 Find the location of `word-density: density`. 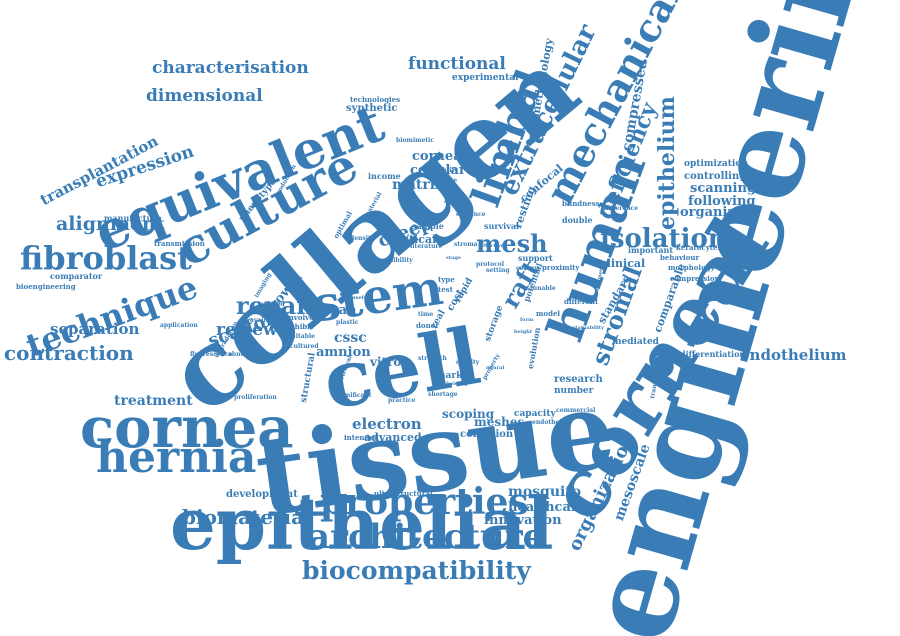

word-density: density is located at coordinates (362, 238).